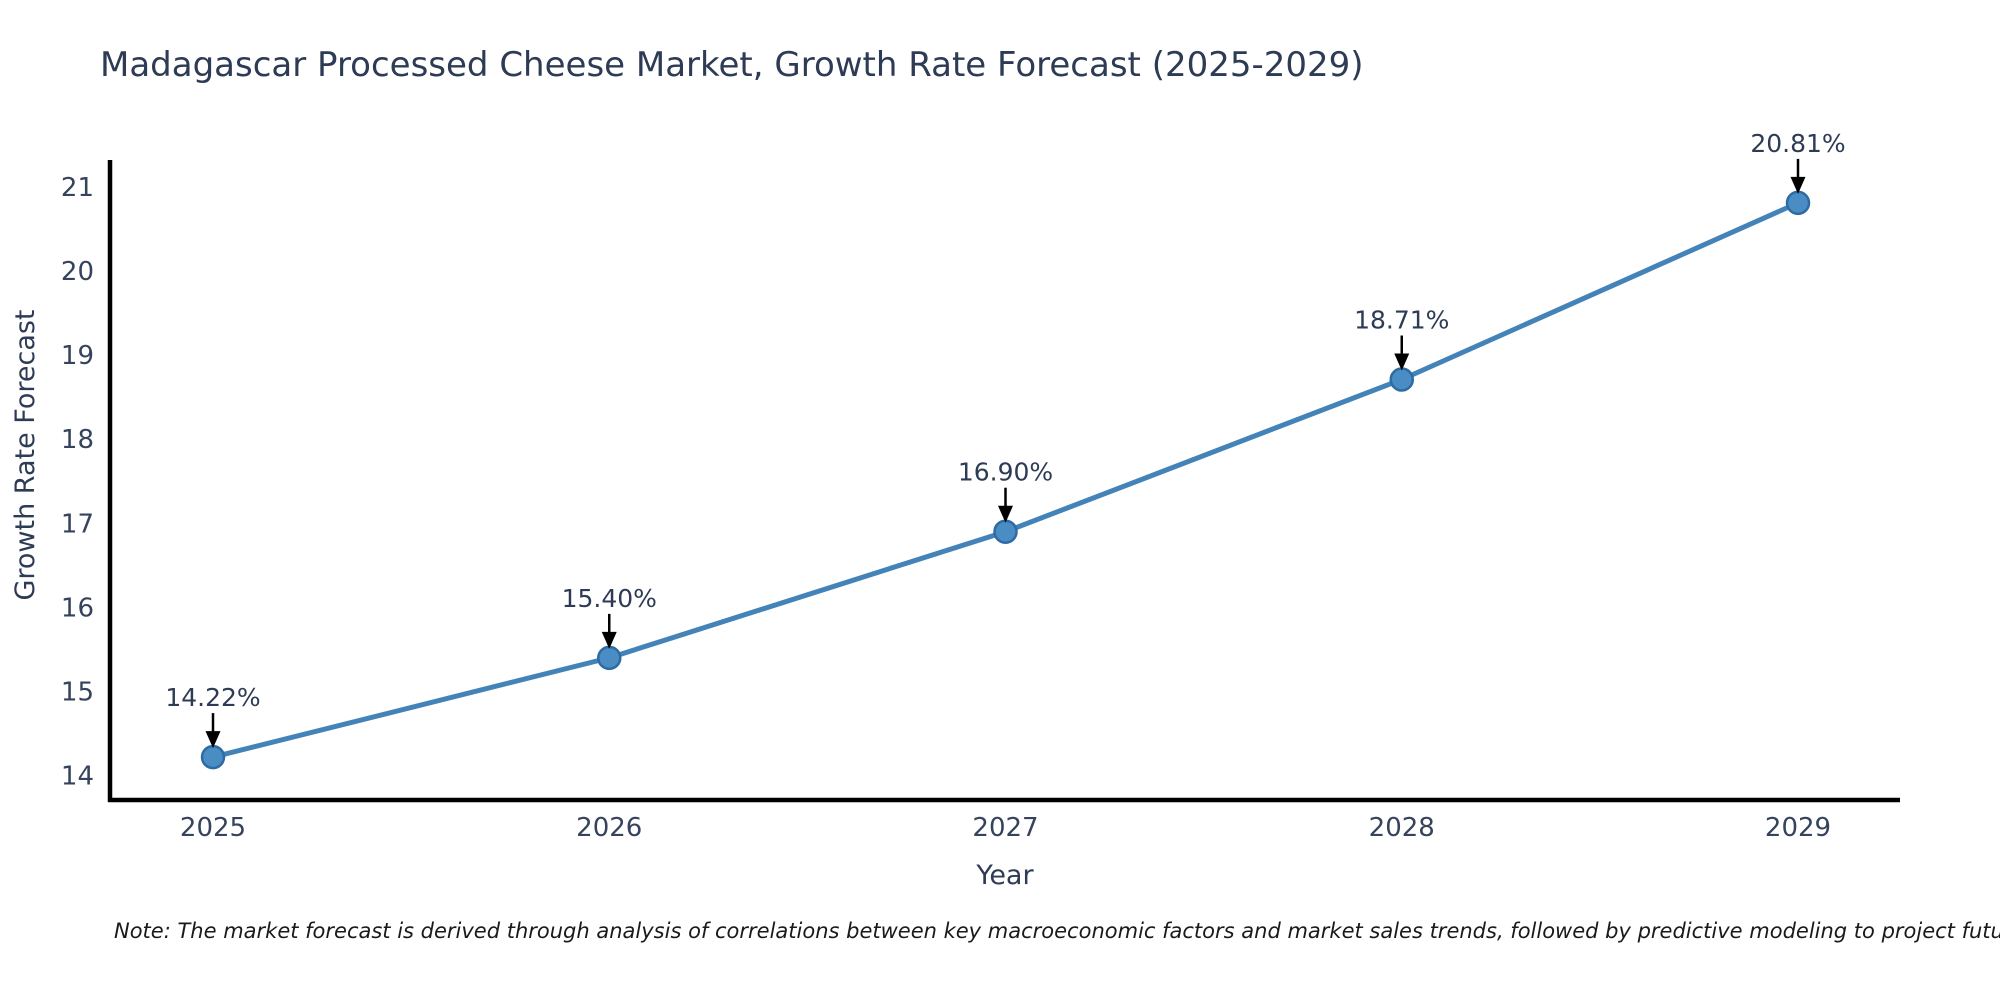  Describe the element at coordinates (77, 524) in the screenshot. I see `y-tick-label: 17` at that location.